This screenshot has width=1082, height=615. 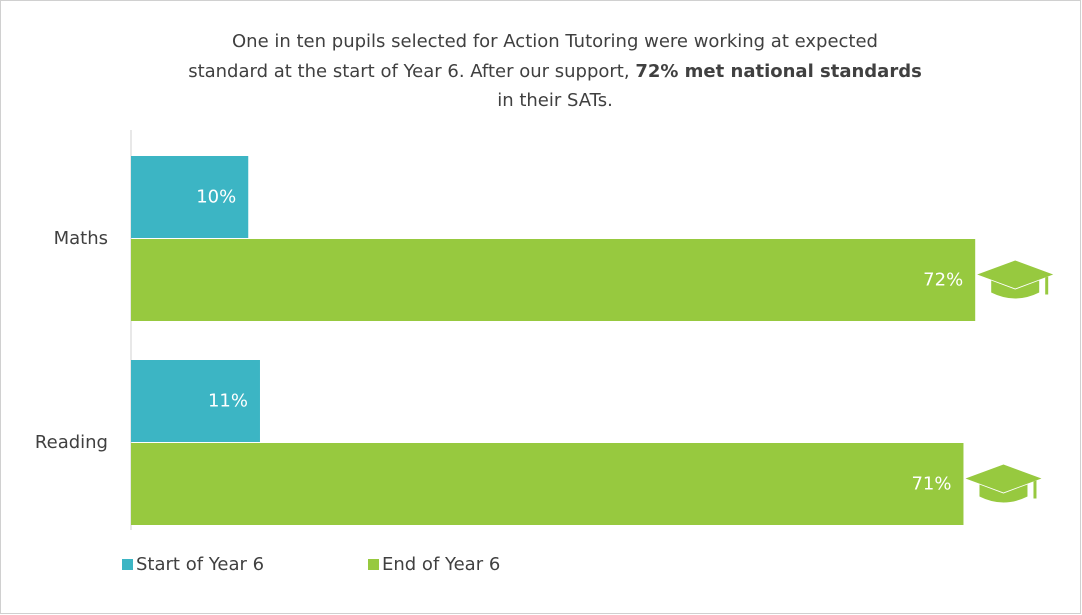 What do you see at coordinates (216, 197) in the screenshot?
I see `data-label: 10%` at bounding box center [216, 197].